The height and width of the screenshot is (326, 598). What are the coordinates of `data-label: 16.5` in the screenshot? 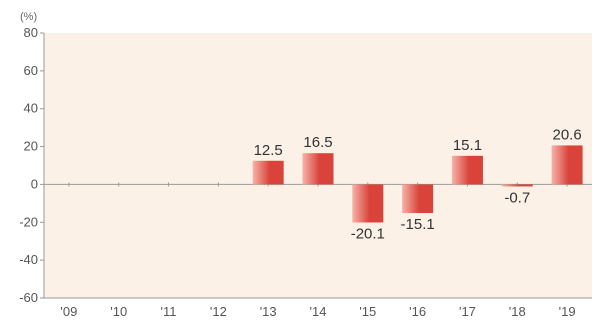 It's located at (317, 142).